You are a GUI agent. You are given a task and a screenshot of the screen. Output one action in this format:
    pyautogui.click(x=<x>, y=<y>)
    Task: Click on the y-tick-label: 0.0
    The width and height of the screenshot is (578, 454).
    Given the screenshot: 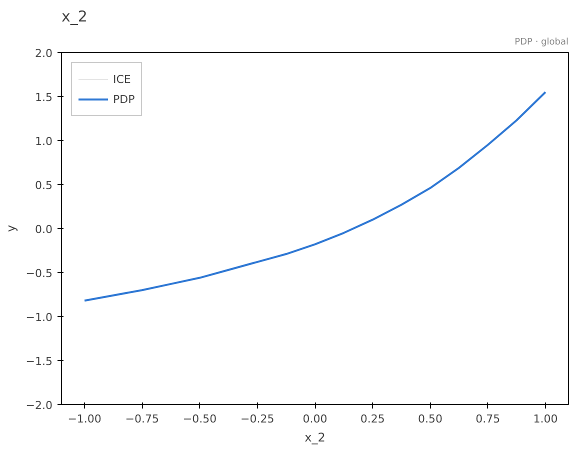 What is the action you would take?
    pyautogui.click(x=44, y=229)
    